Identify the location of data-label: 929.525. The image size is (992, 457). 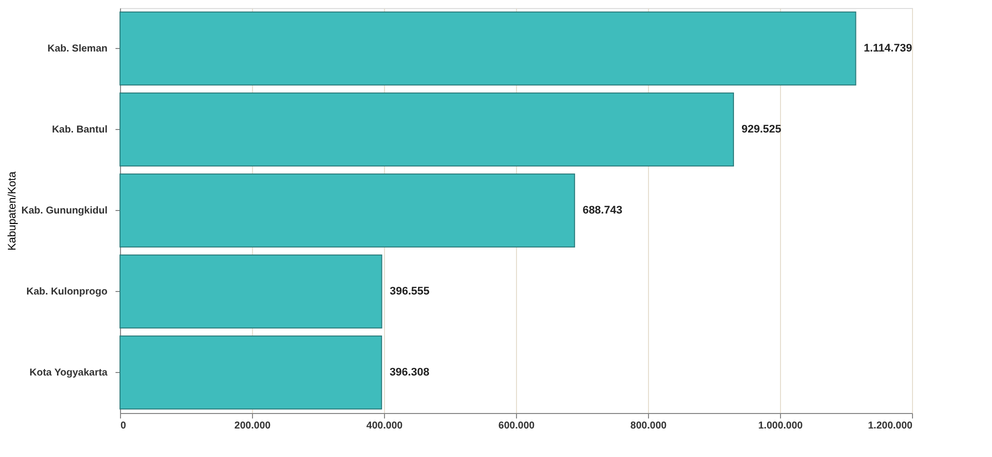
(761, 130).